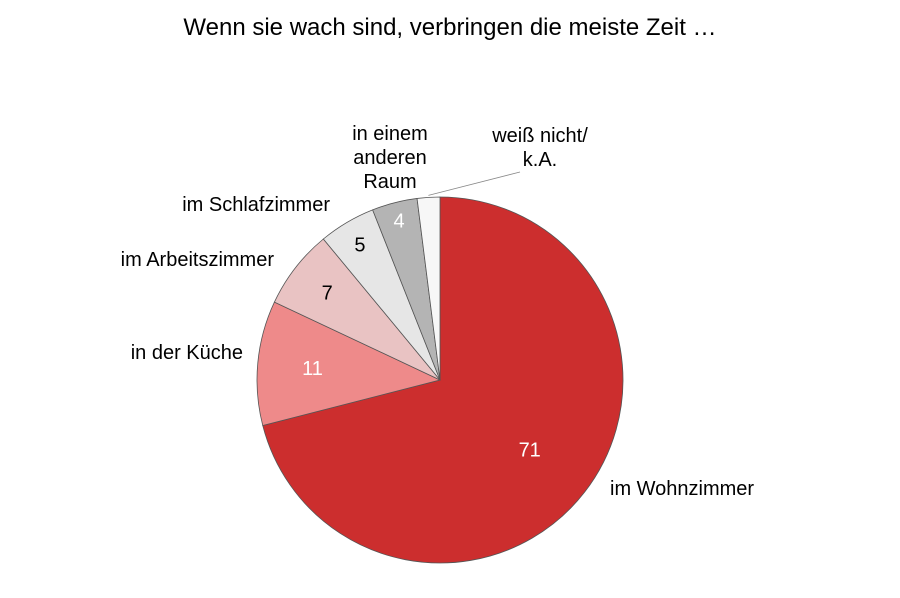 This screenshot has height=598, width=900. I want to click on value-labels: 71 11 7 5 4, so click(421, 336).